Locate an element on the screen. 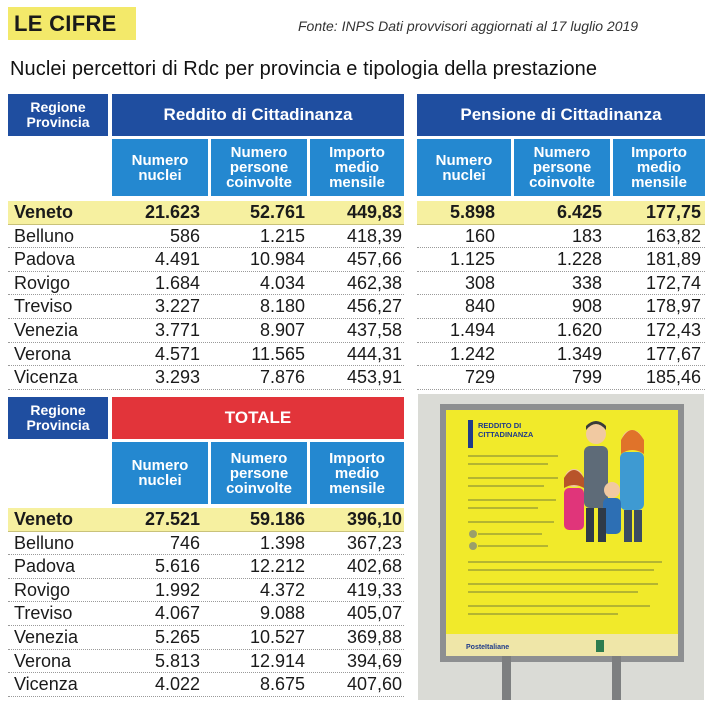  persone-value: 1.398 is located at coordinates (282, 542).